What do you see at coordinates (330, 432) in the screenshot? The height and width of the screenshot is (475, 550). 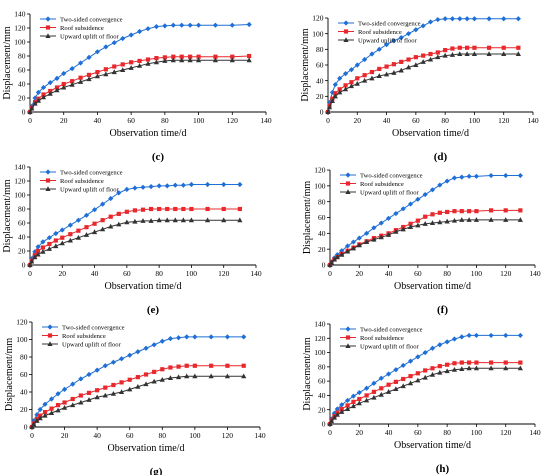 I see `x-tick-label: 0` at bounding box center [330, 432].